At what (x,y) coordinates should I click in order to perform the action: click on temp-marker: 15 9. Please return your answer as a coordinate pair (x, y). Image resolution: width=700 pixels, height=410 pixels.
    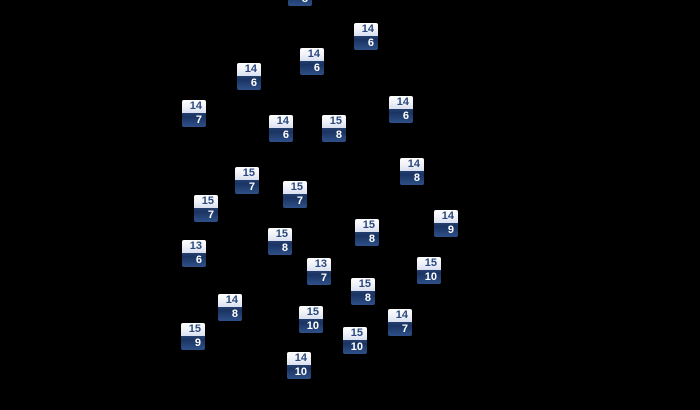
    Looking at the image, I should click on (193, 336).